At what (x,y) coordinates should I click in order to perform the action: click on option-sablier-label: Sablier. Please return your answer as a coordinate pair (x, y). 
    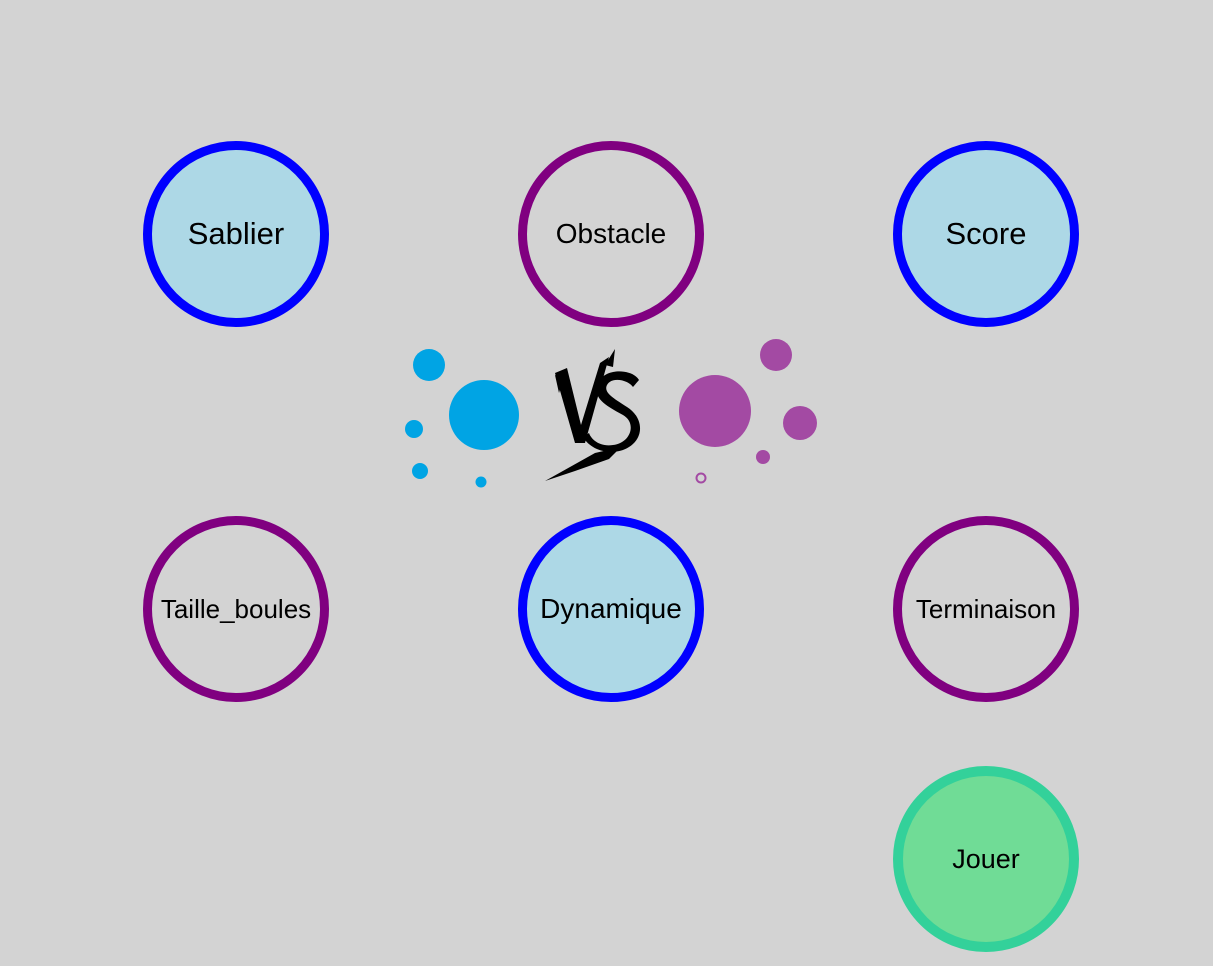
    Looking at the image, I should click on (236, 233).